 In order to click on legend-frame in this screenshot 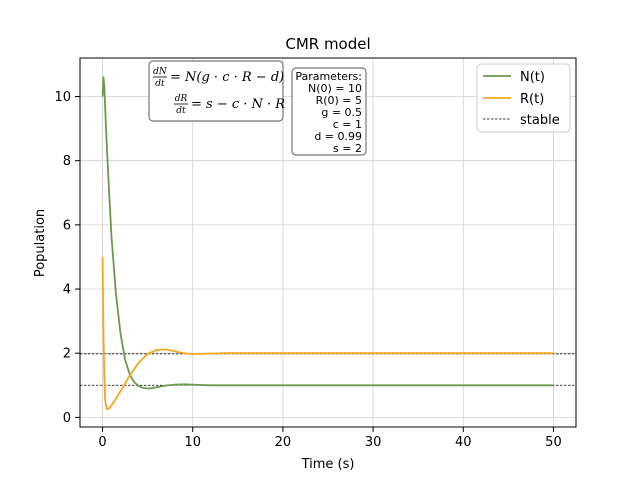, I will do `click(523, 98)`.